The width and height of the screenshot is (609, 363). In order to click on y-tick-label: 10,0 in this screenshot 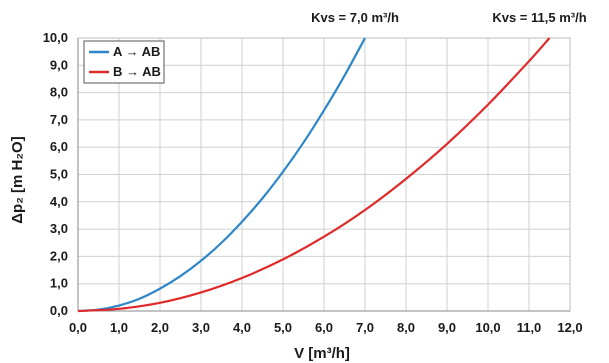, I will do `click(55, 37)`.